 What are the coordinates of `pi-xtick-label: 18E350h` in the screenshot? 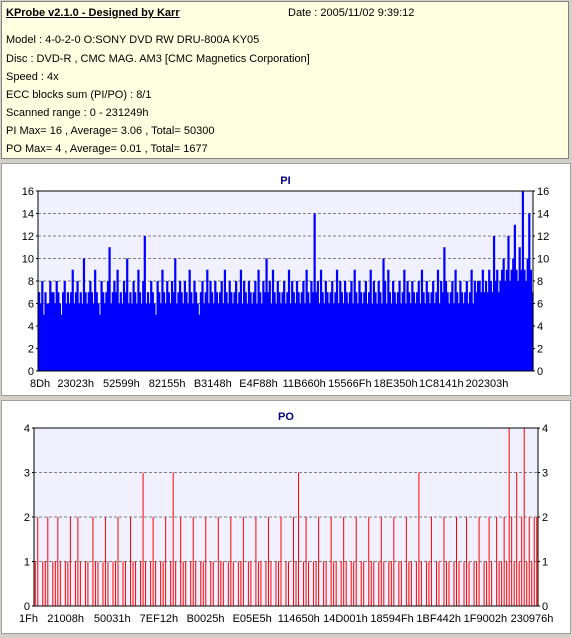 It's located at (396, 384).